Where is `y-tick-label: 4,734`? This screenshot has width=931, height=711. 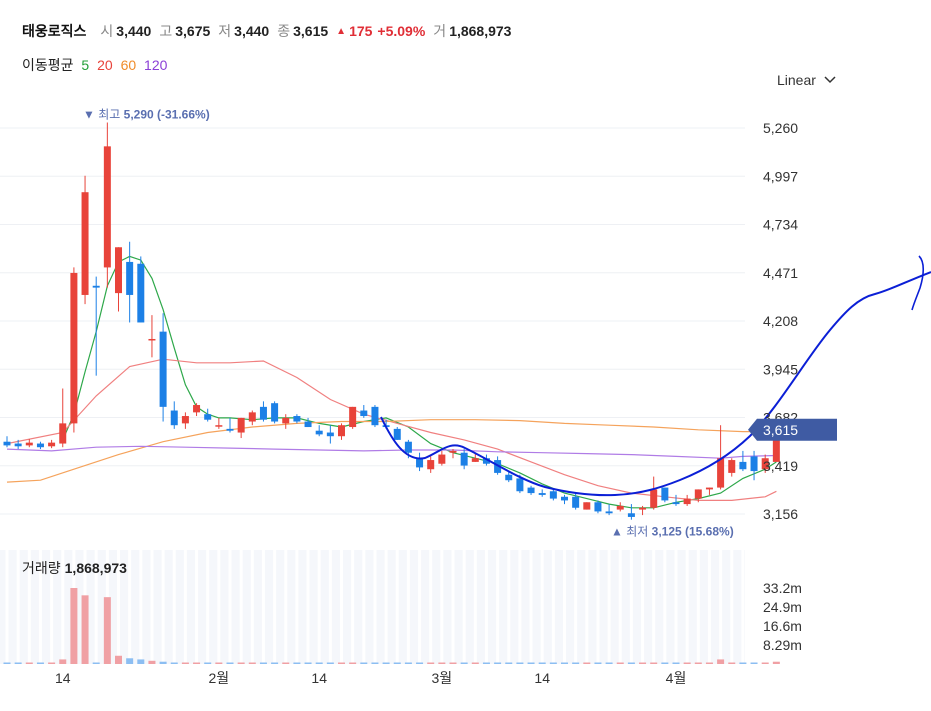 y-tick-label: 4,734 is located at coordinates (780, 225).